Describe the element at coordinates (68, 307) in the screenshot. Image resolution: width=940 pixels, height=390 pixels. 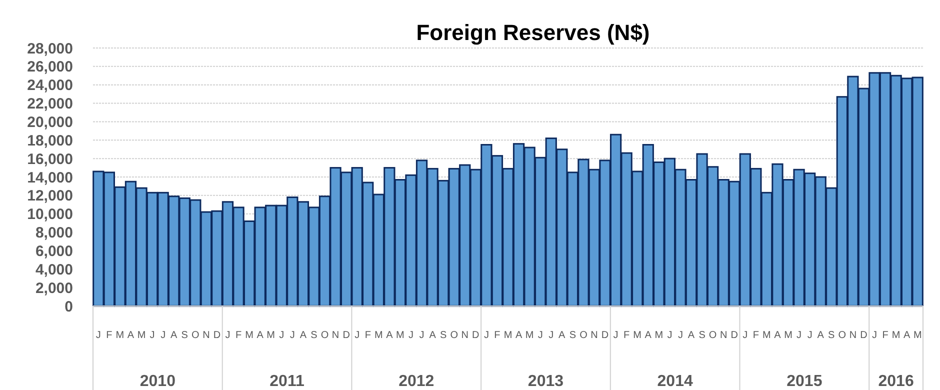
I see `y-tick-label: 0` at that location.